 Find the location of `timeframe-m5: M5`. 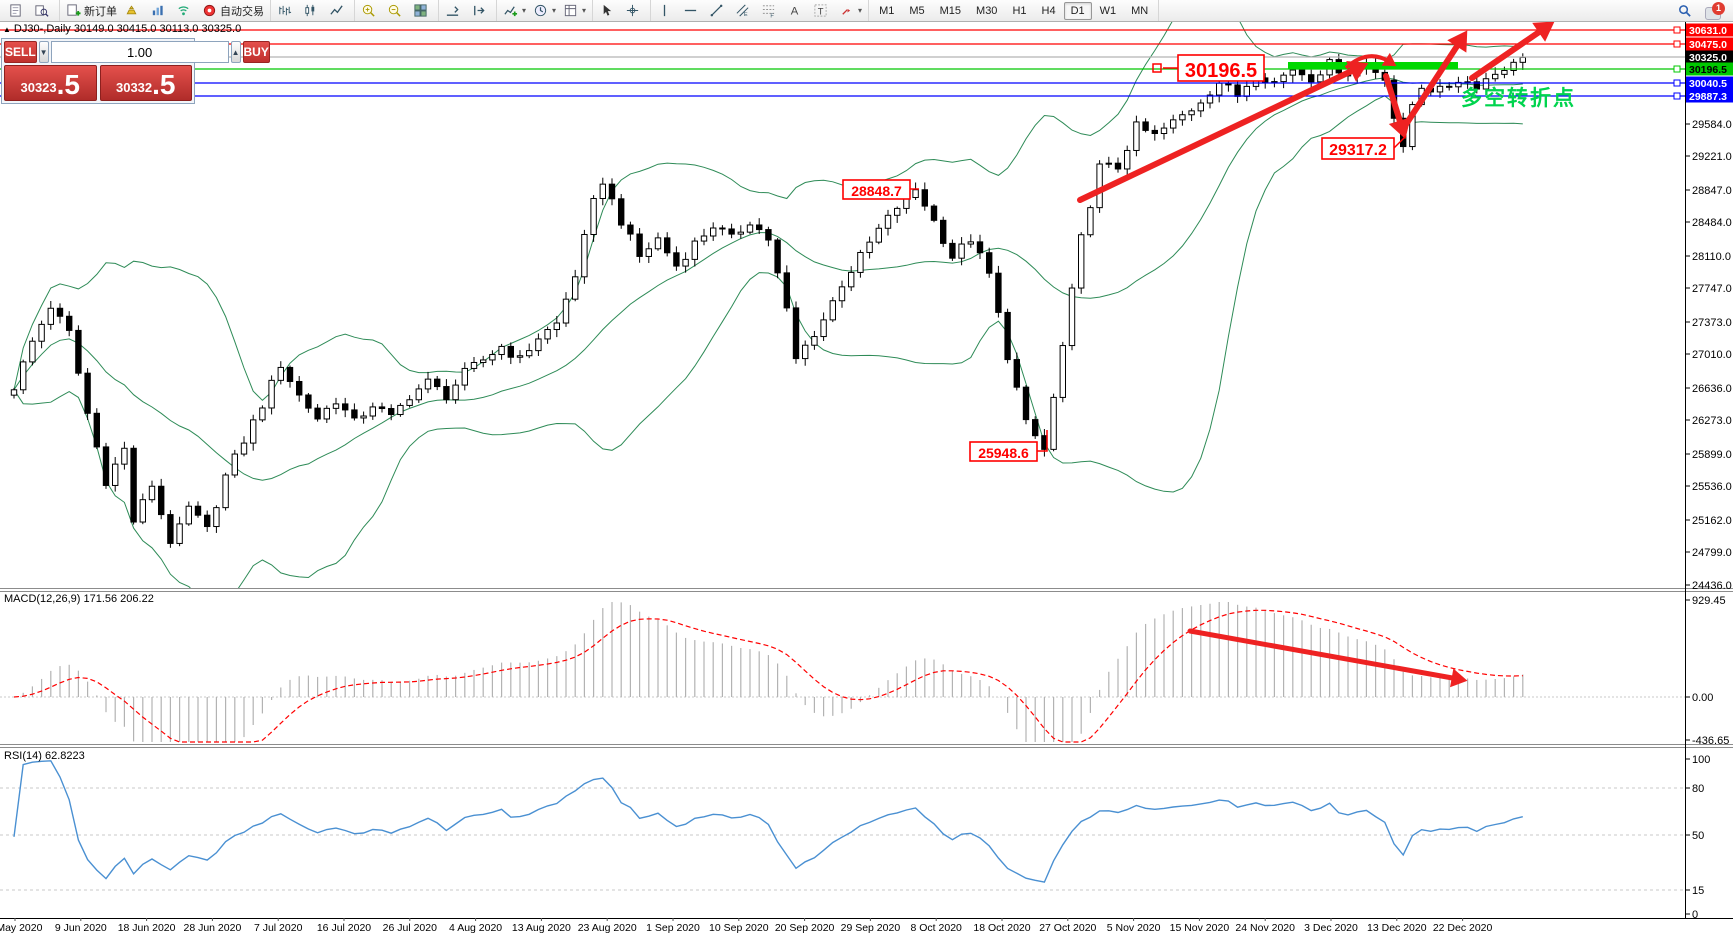

timeframe-m5: M5 is located at coordinates (917, 10).